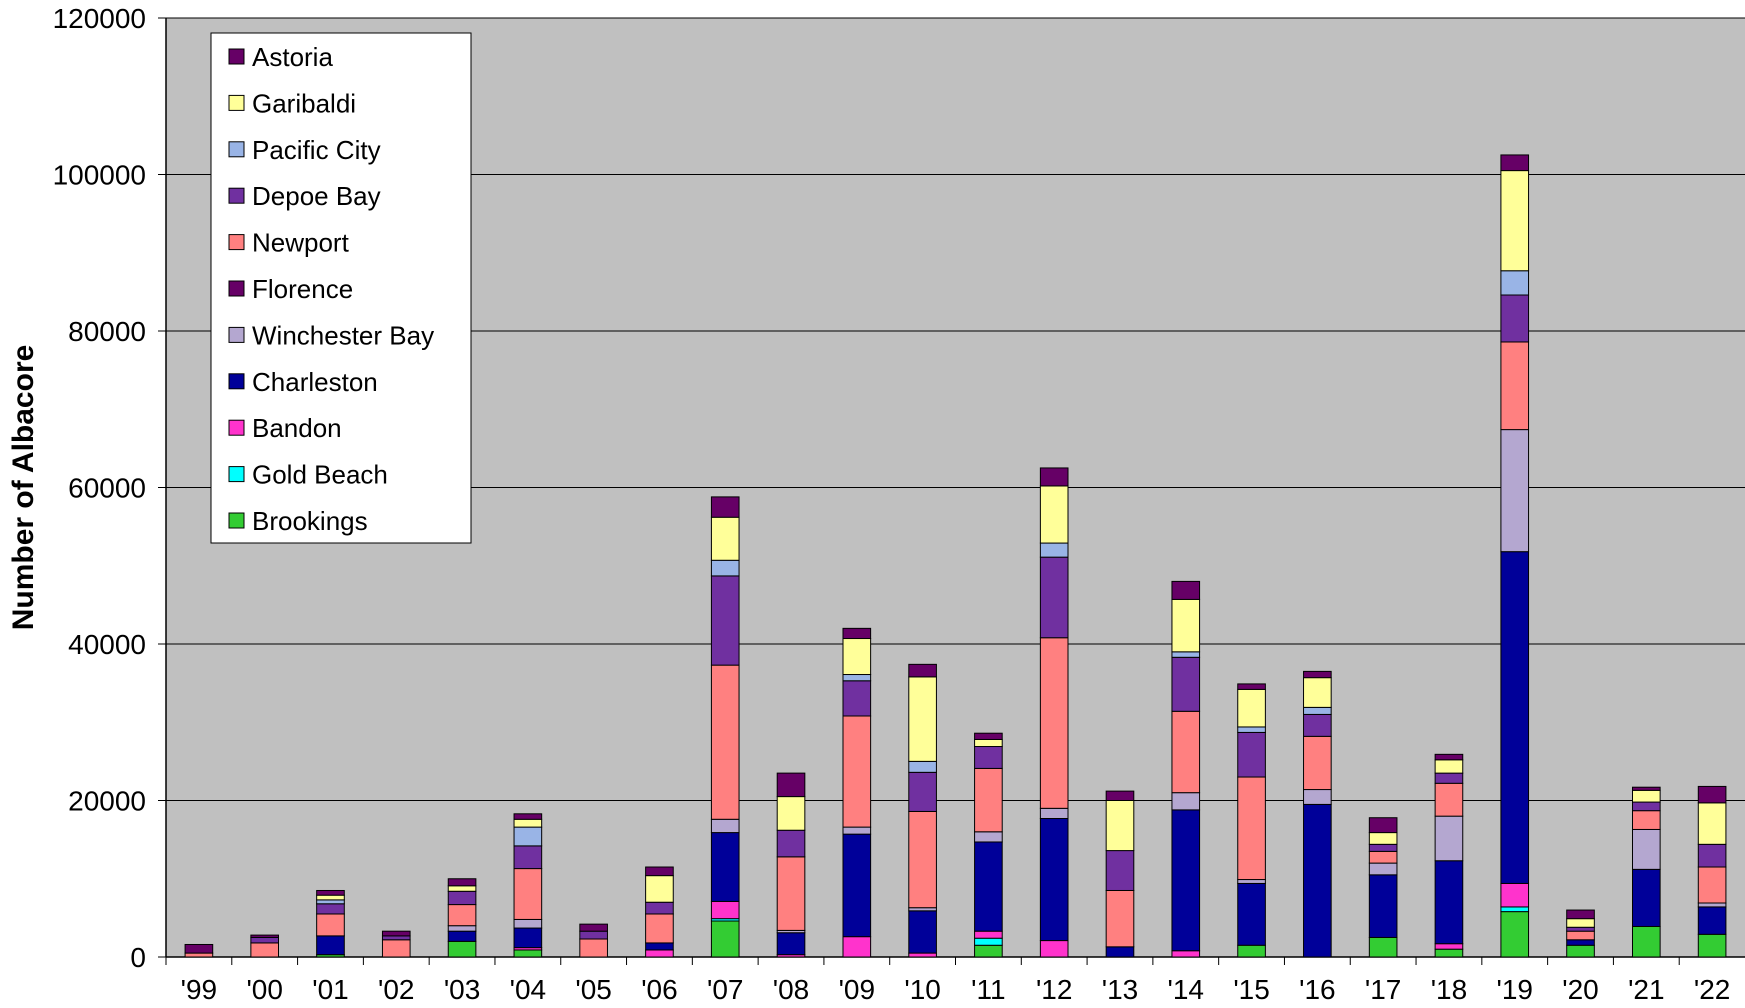 Image resolution: width=1745 pixels, height=1008 pixels. I want to click on legend-label: Pacific City, so click(316, 150).